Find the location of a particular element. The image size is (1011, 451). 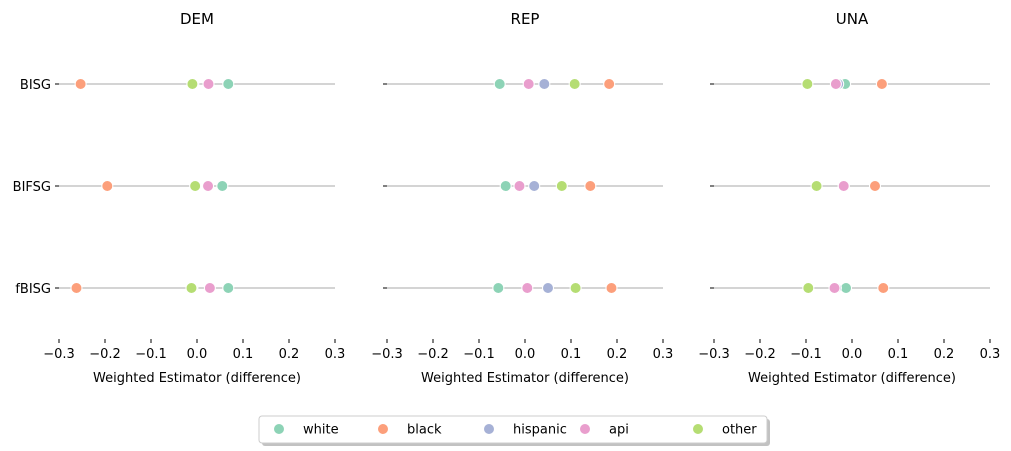

legend-marker-other is located at coordinates (698, 429).